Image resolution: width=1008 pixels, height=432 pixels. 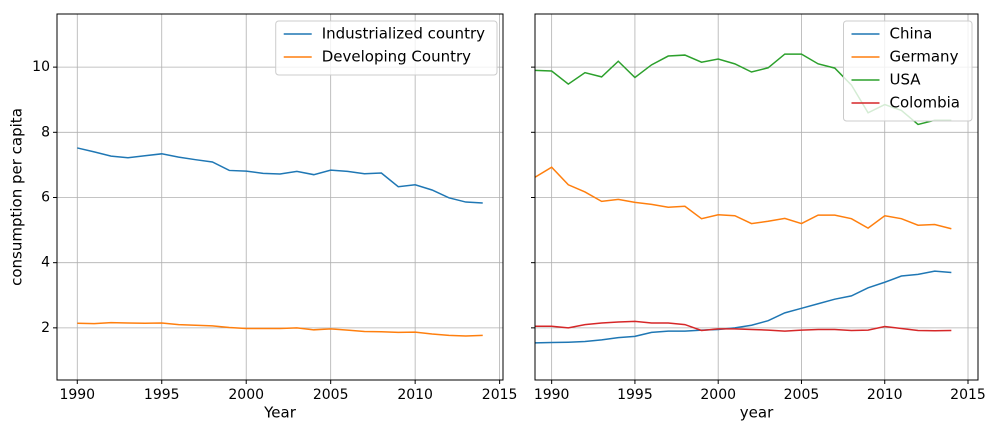 I want to click on y-tick-label: 4, so click(x=45, y=263).